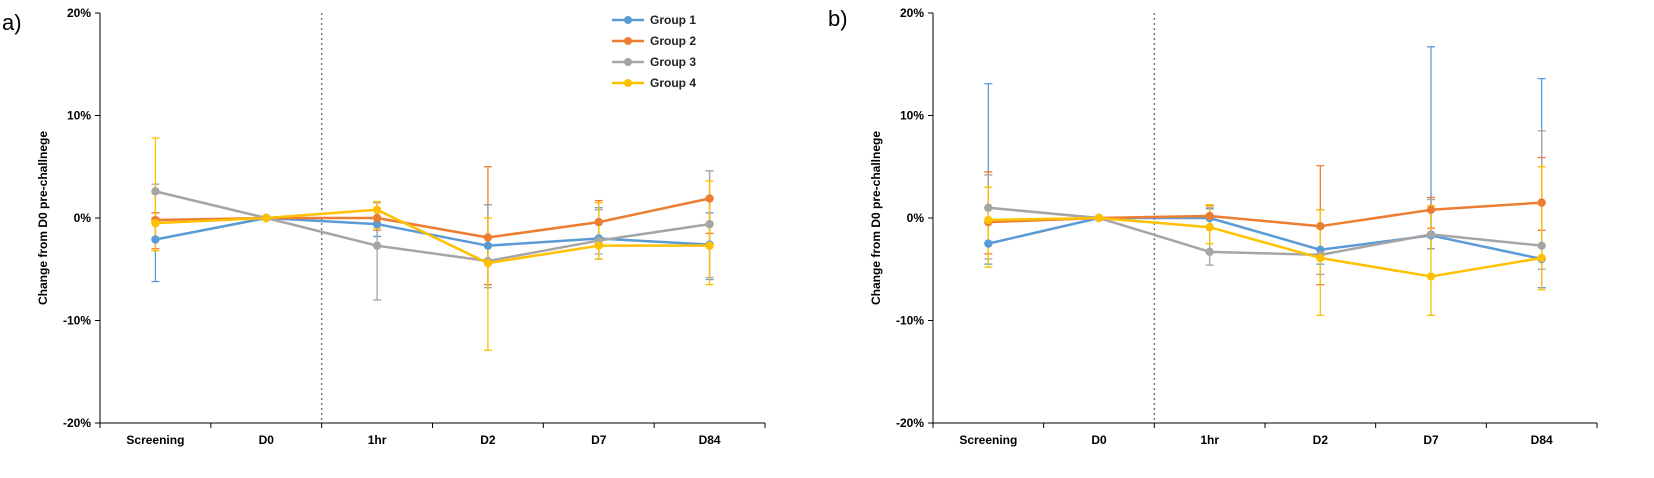 The image size is (1654, 478). I want to click on legend-label-group-4: Group 4, so click(673, 83).